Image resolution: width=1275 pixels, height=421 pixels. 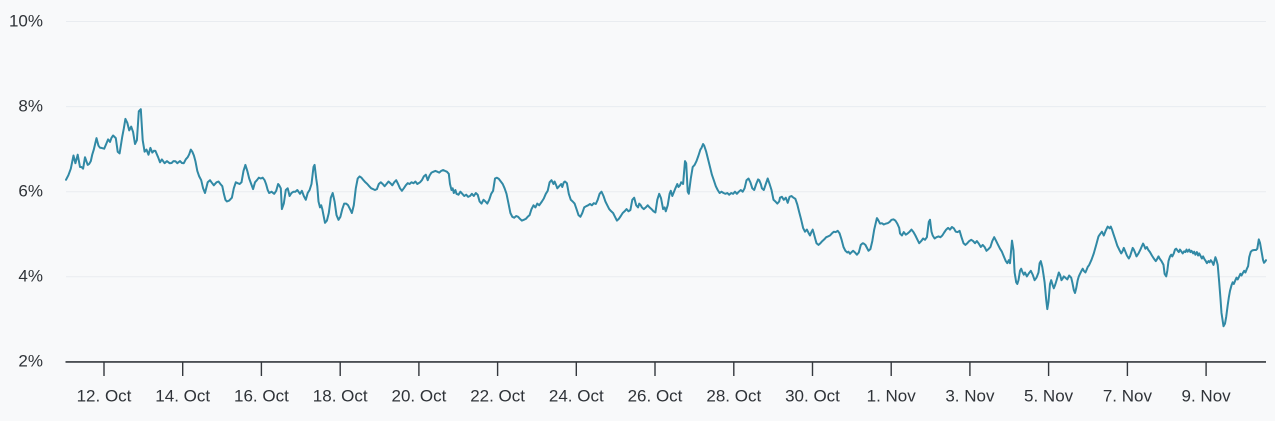 What do you see at coordinates (261, 396) in the screenshot?
I see `svg-text: 16. Oct` at bounding box center [261, 396].